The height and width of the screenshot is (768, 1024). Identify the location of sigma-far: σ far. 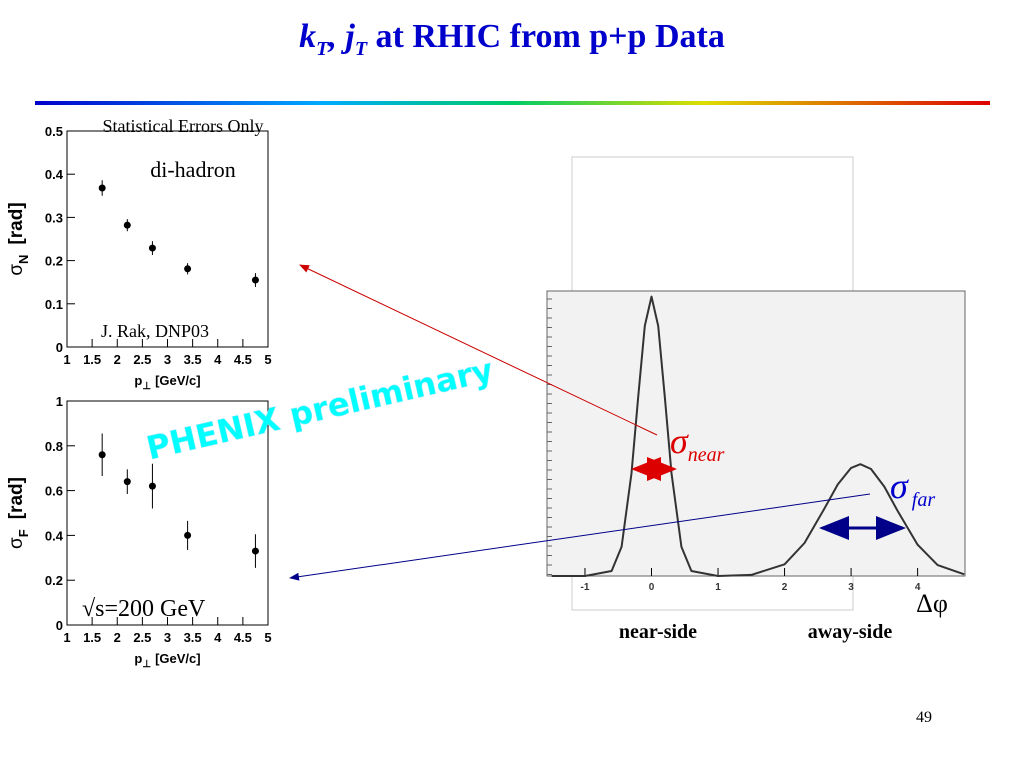
(912, 488).